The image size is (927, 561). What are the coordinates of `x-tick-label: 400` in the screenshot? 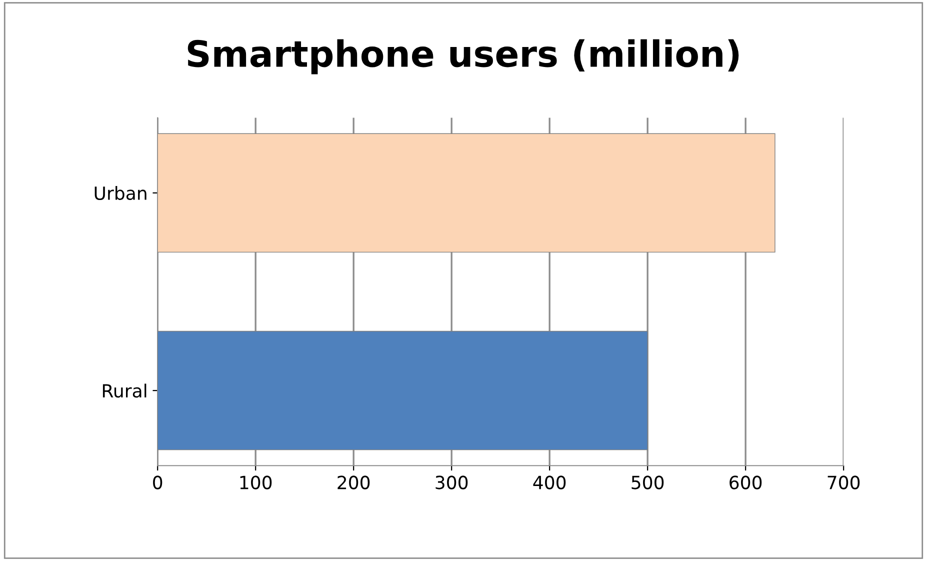 It's located at (549, 483).